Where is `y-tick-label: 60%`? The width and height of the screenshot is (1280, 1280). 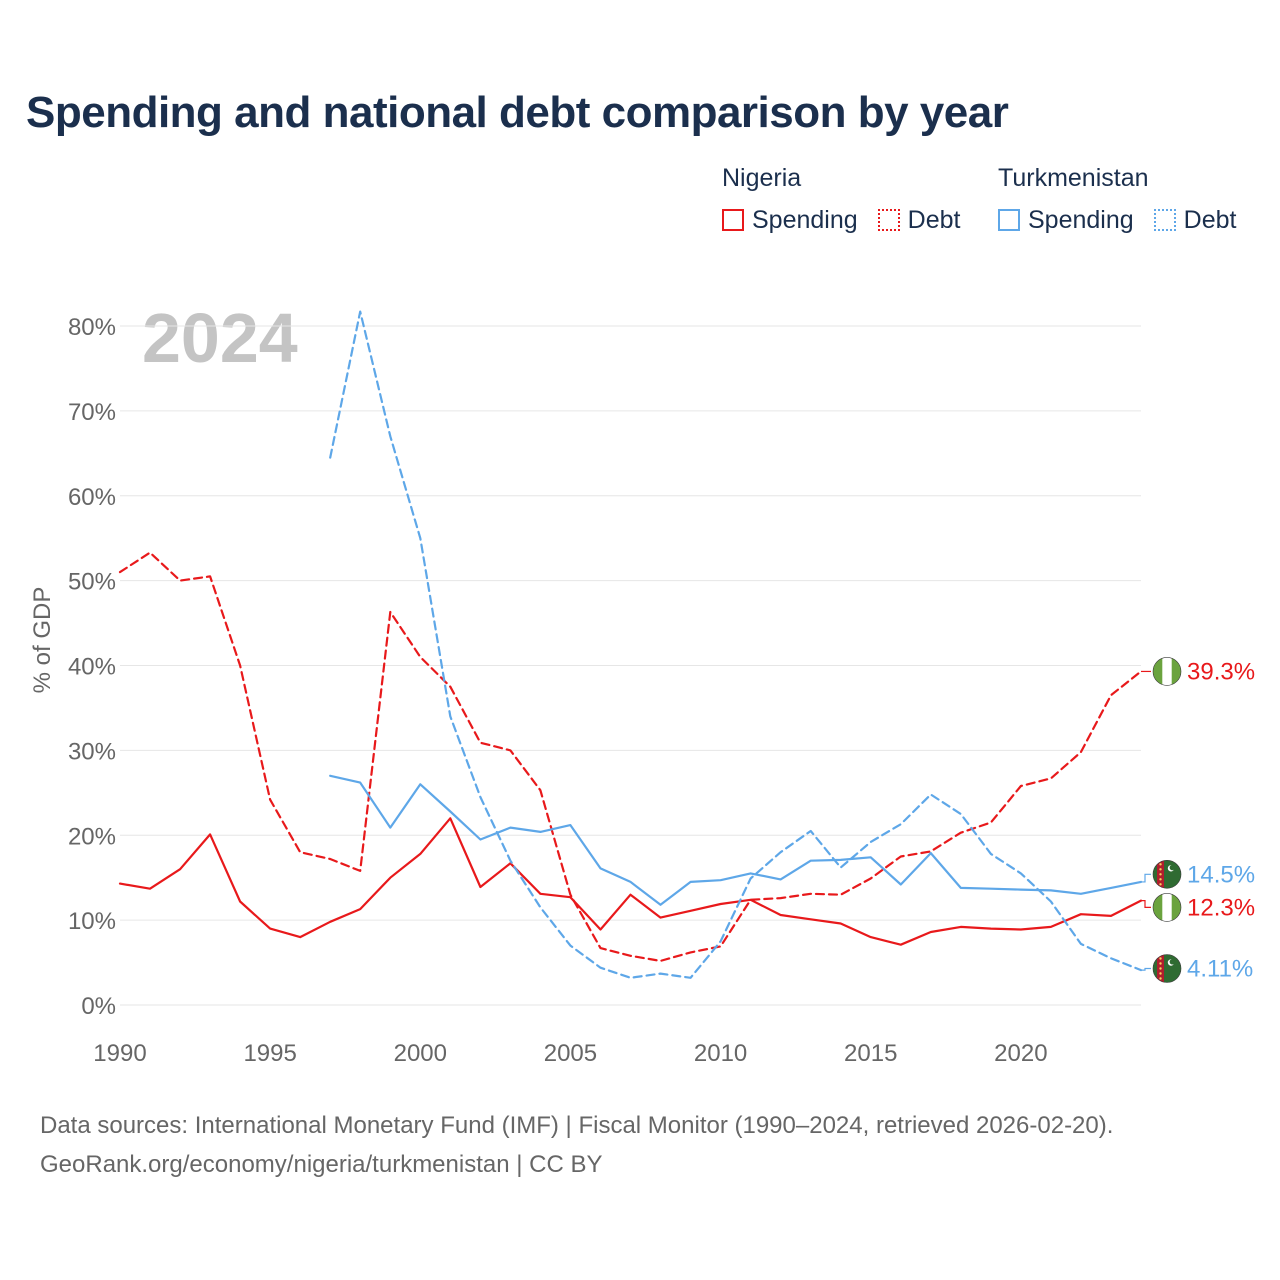 y-tick-label: 60% is located at coordinates (92, 497).